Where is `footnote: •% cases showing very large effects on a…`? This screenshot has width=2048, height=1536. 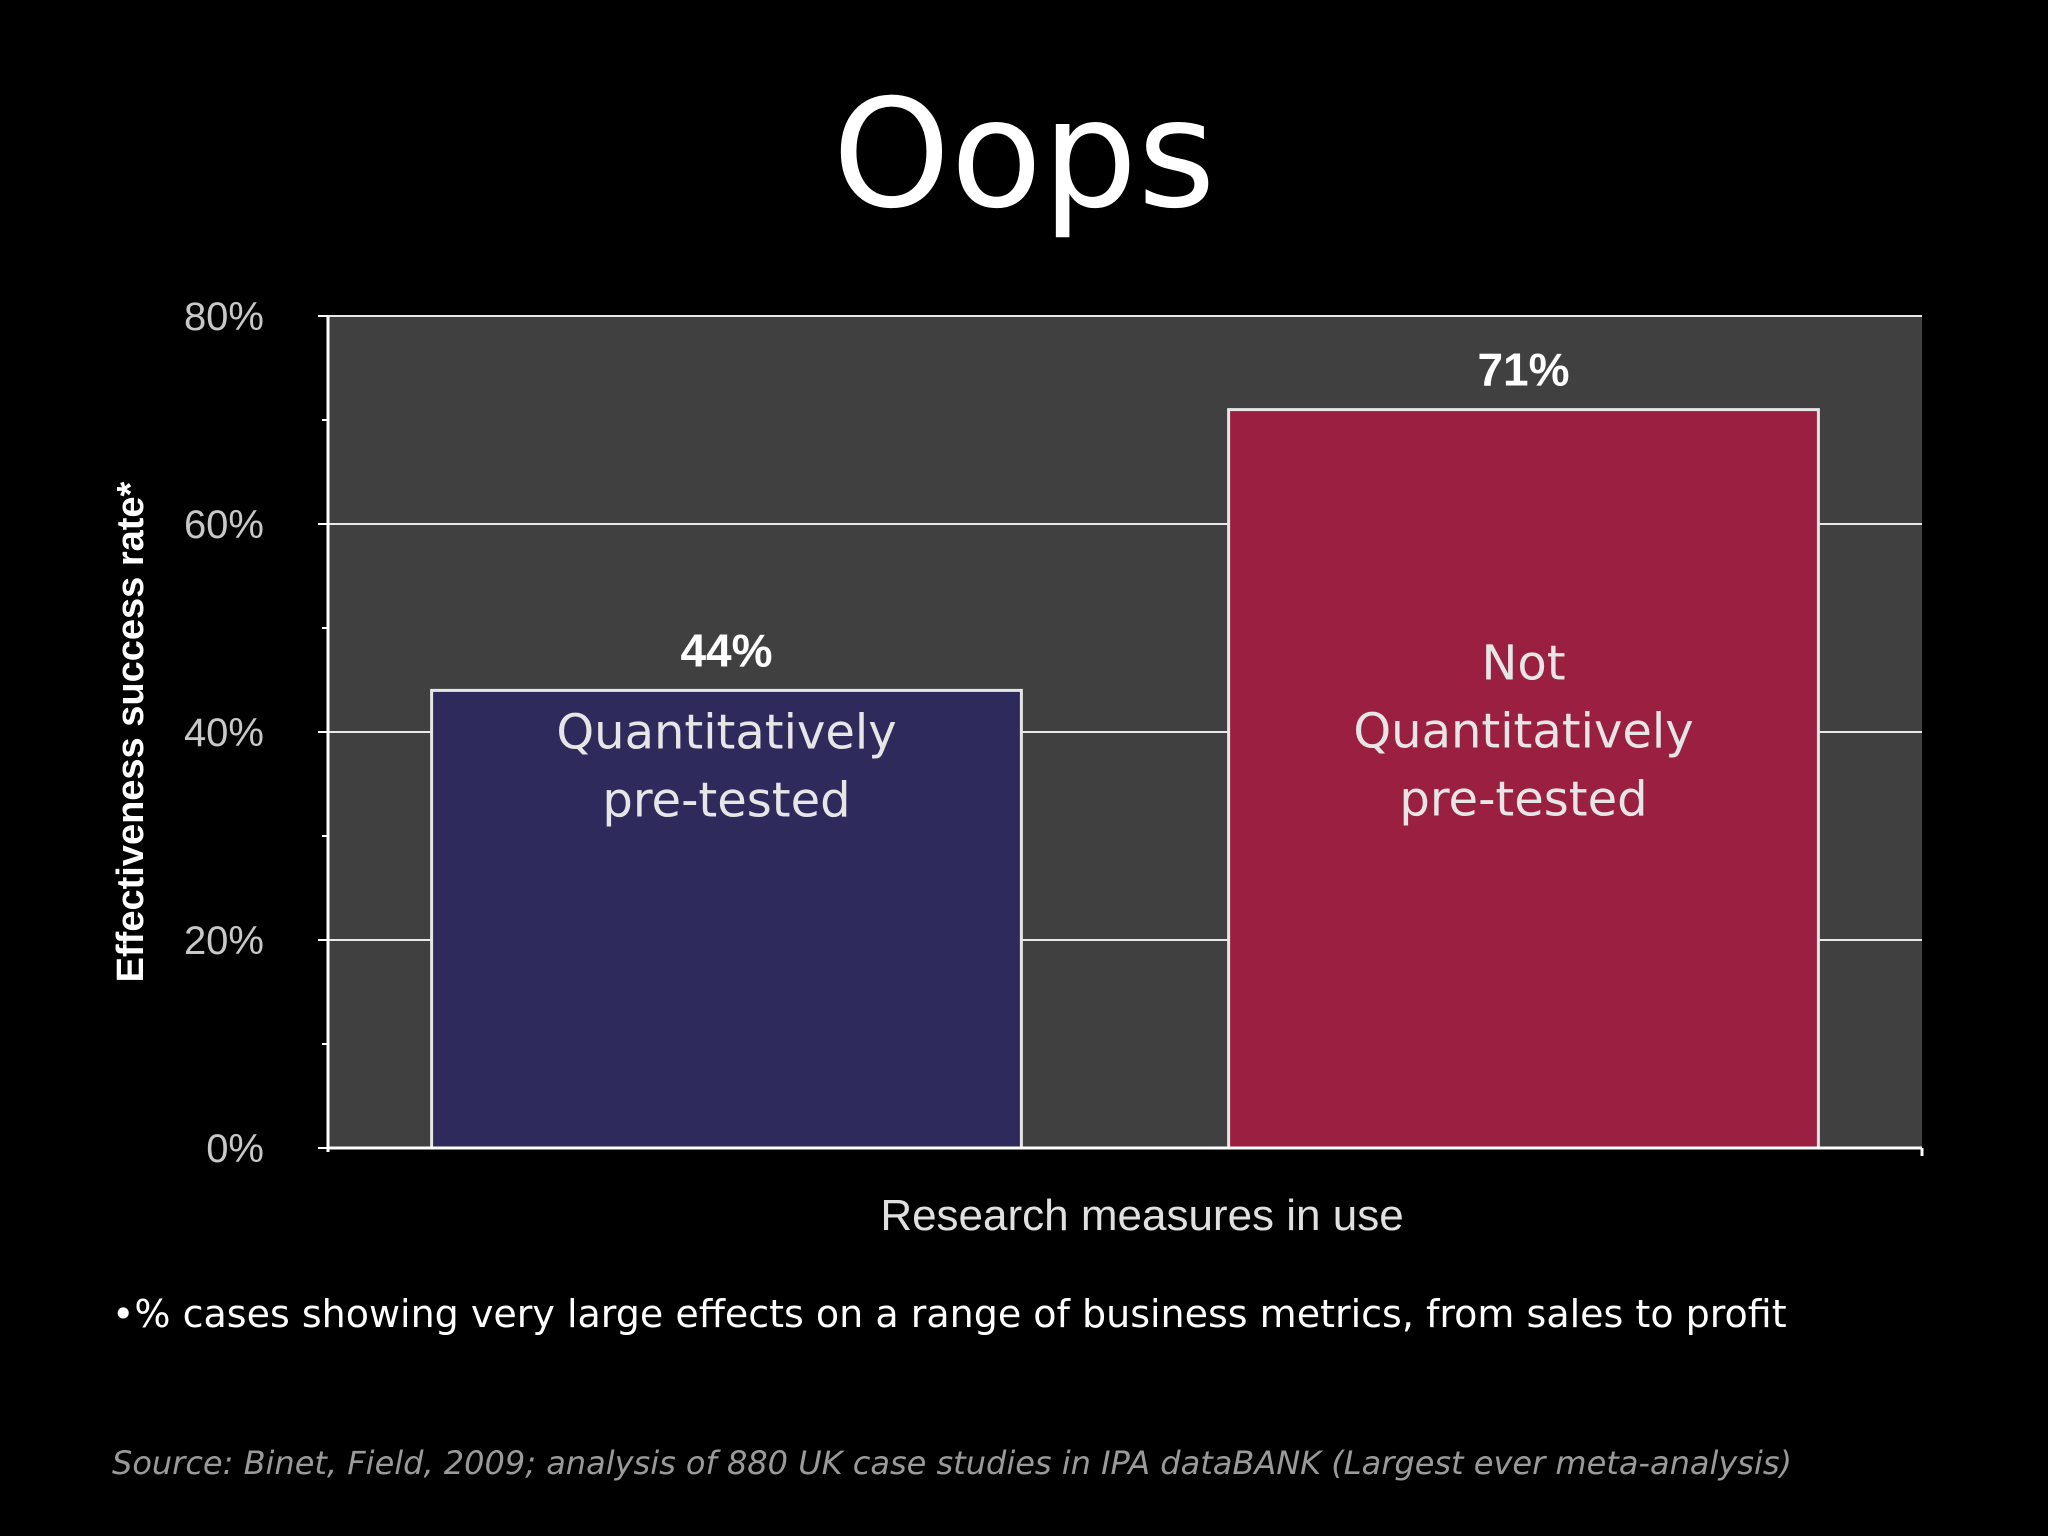 footnote: •% cases showing very large effects on a… is located at coordinates (949, 1314).